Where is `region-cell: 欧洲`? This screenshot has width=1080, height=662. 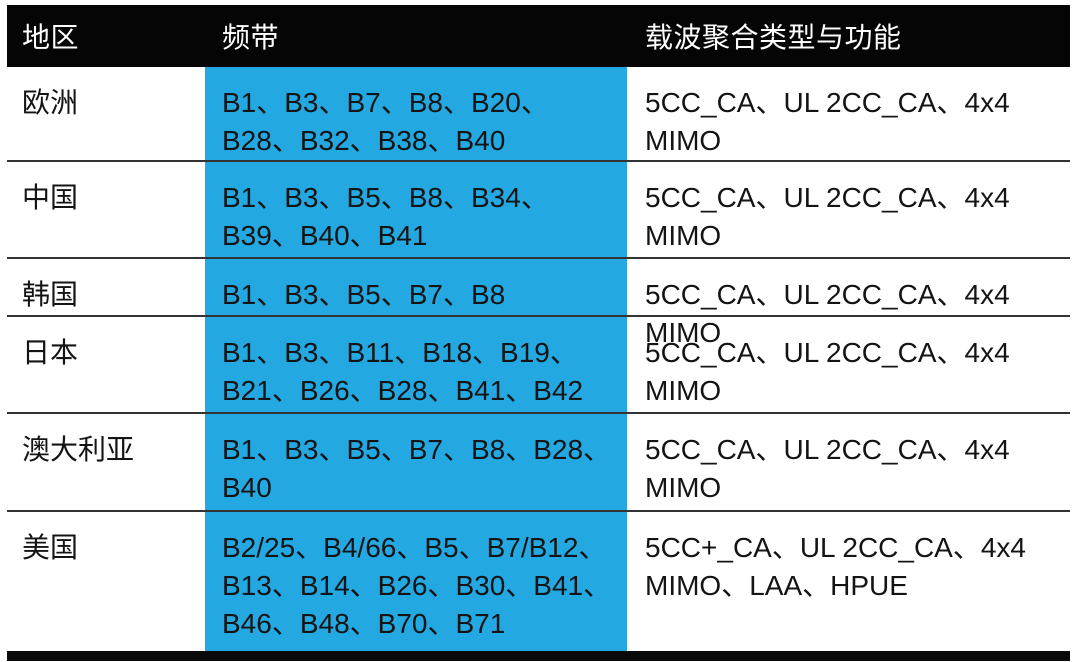 region-cell: 欧洲 is located at coordinates (50, 102).